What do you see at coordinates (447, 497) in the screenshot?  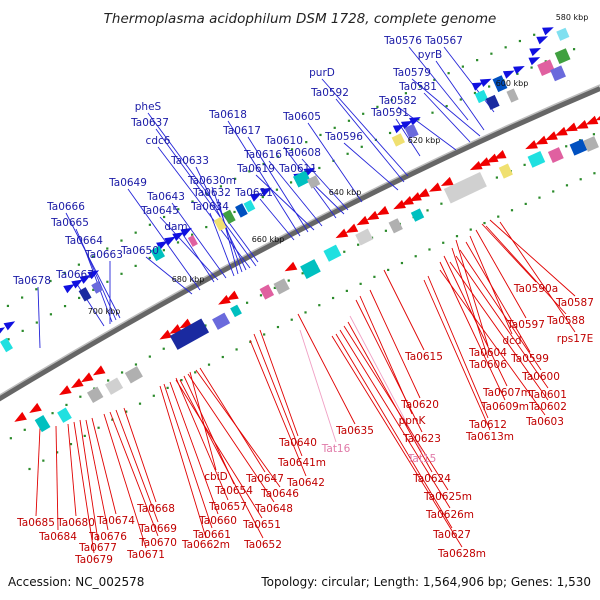 I see `gene-label: Ta0625m` at bounding box center [447, 497].